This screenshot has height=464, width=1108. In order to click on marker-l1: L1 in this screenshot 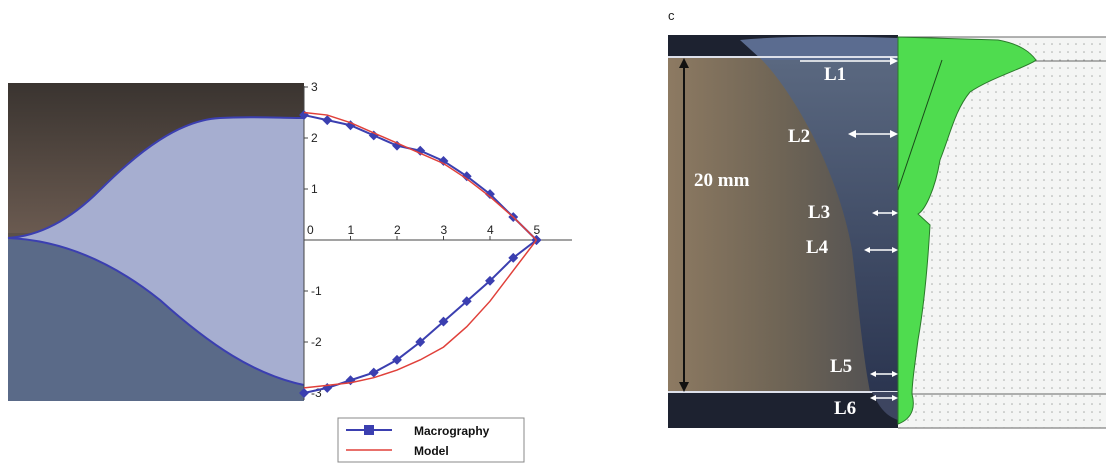, I will do `click(835, 74)`.